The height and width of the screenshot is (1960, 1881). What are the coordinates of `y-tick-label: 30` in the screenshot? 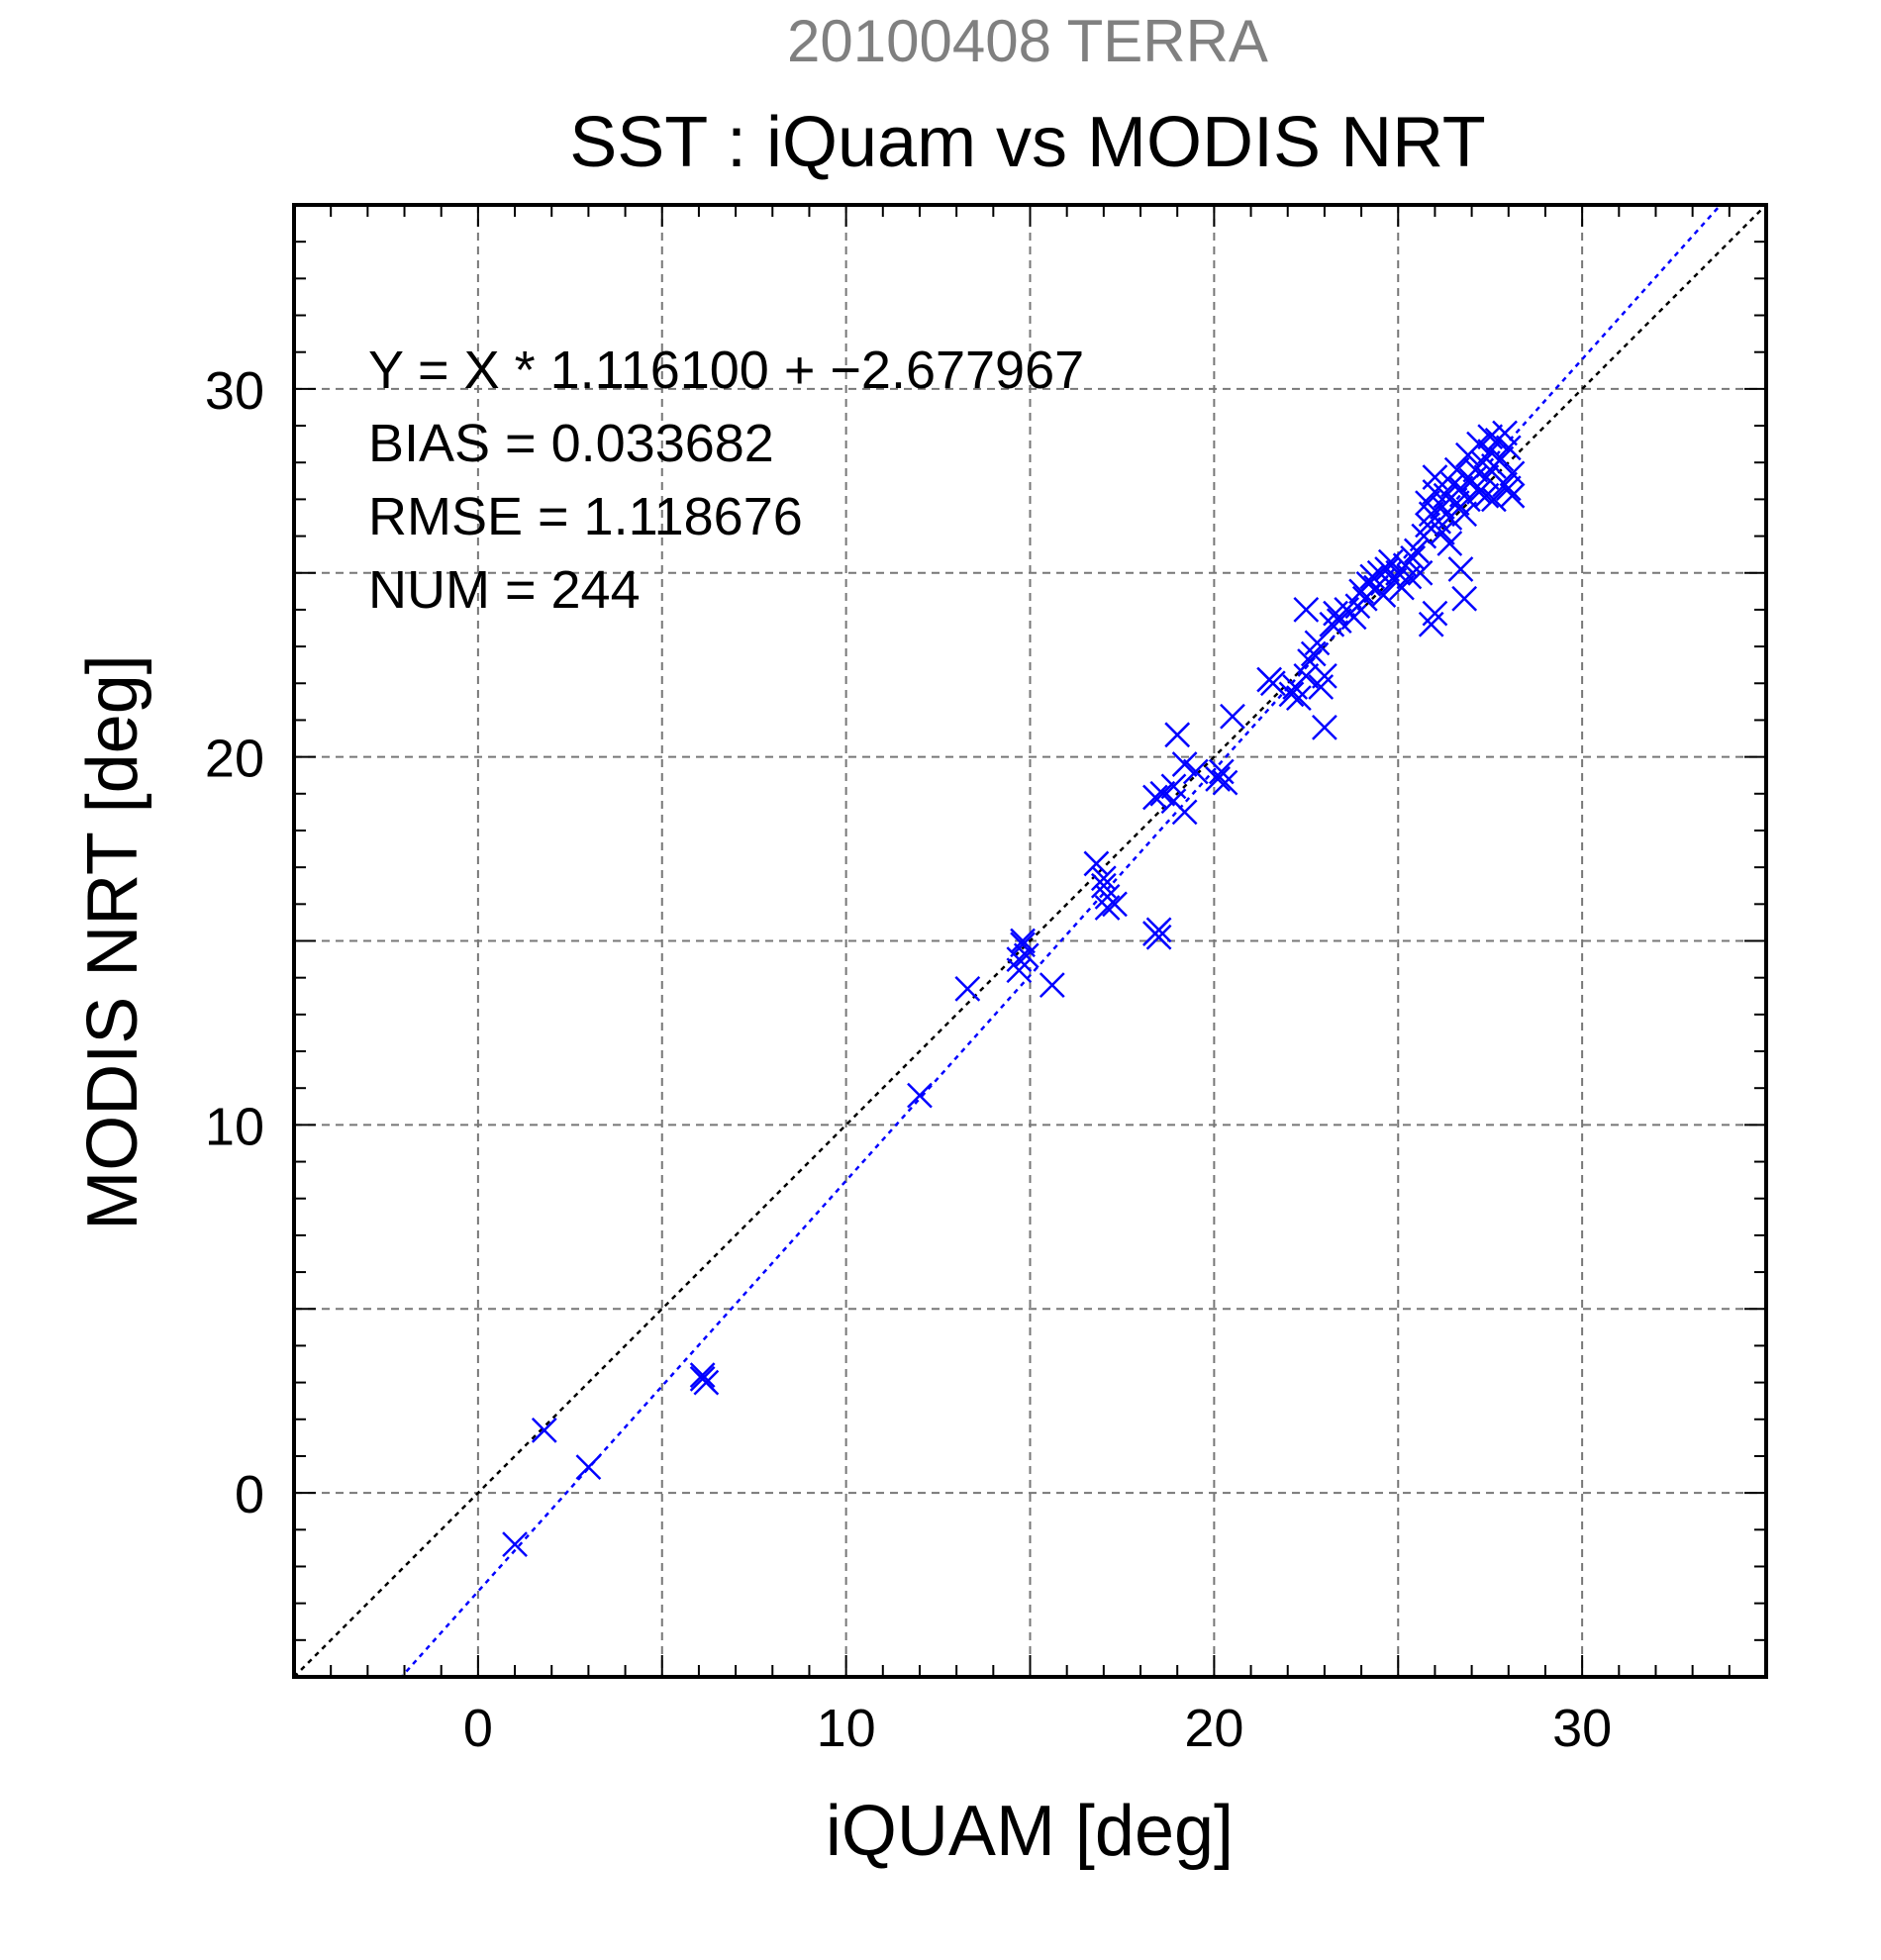 It's located at (235, 391).